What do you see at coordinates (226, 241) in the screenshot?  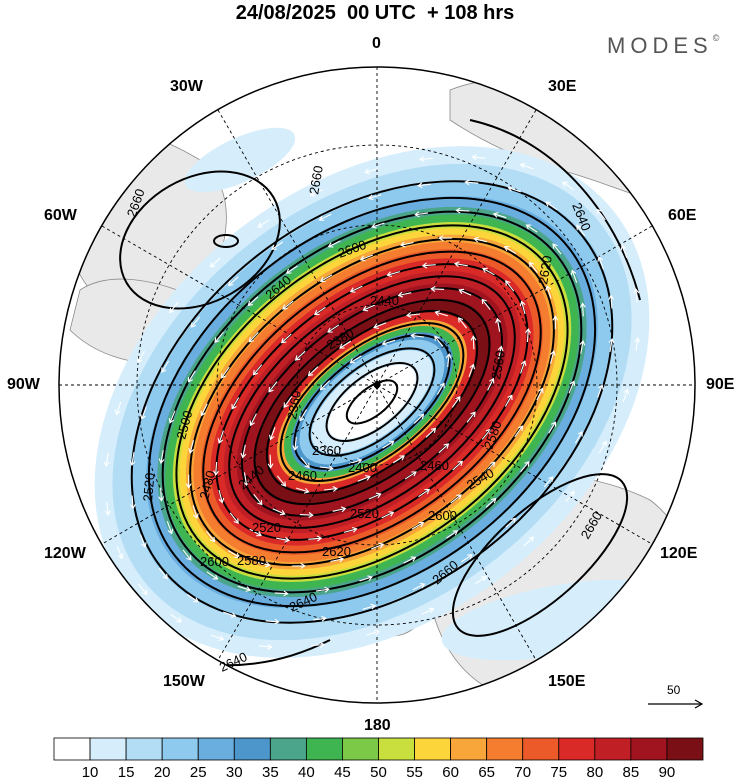 I see `contour-small-nw` at bounding box center [226, 241].